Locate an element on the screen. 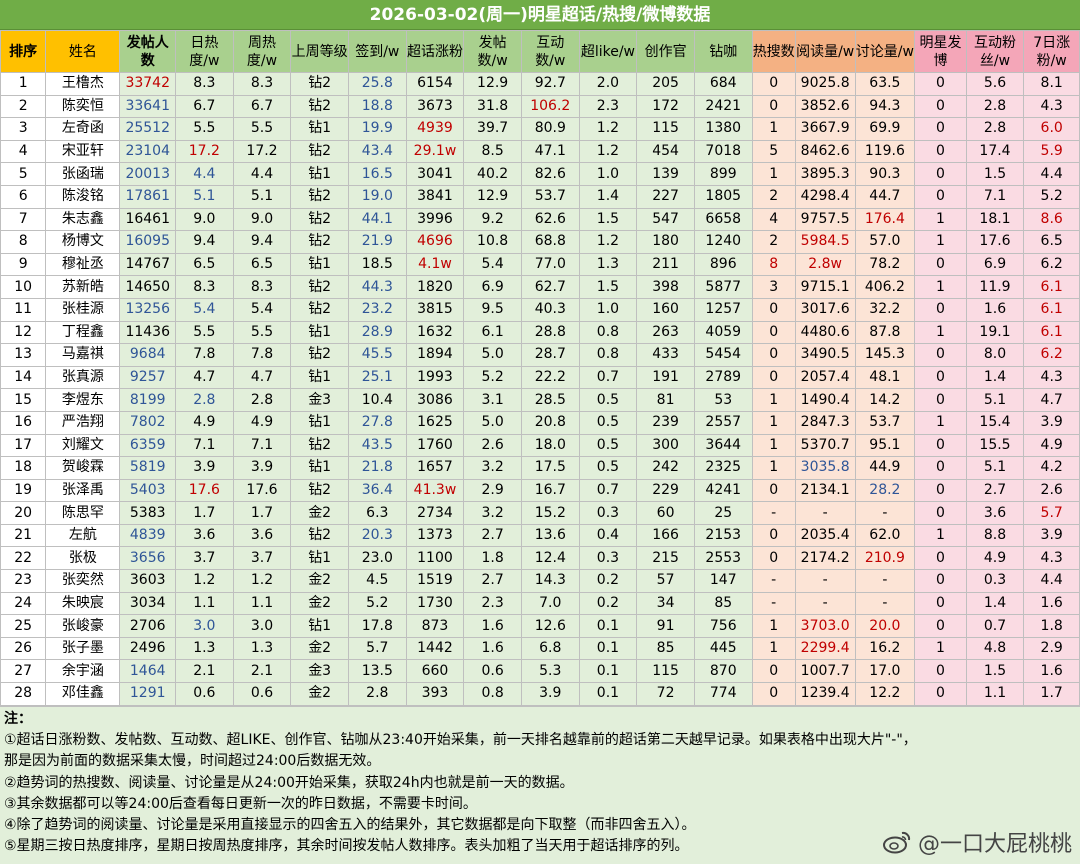 The width and height of the screenshot is (1080, 864). table-cell: 210.9 is located at coordinates (885, 558).